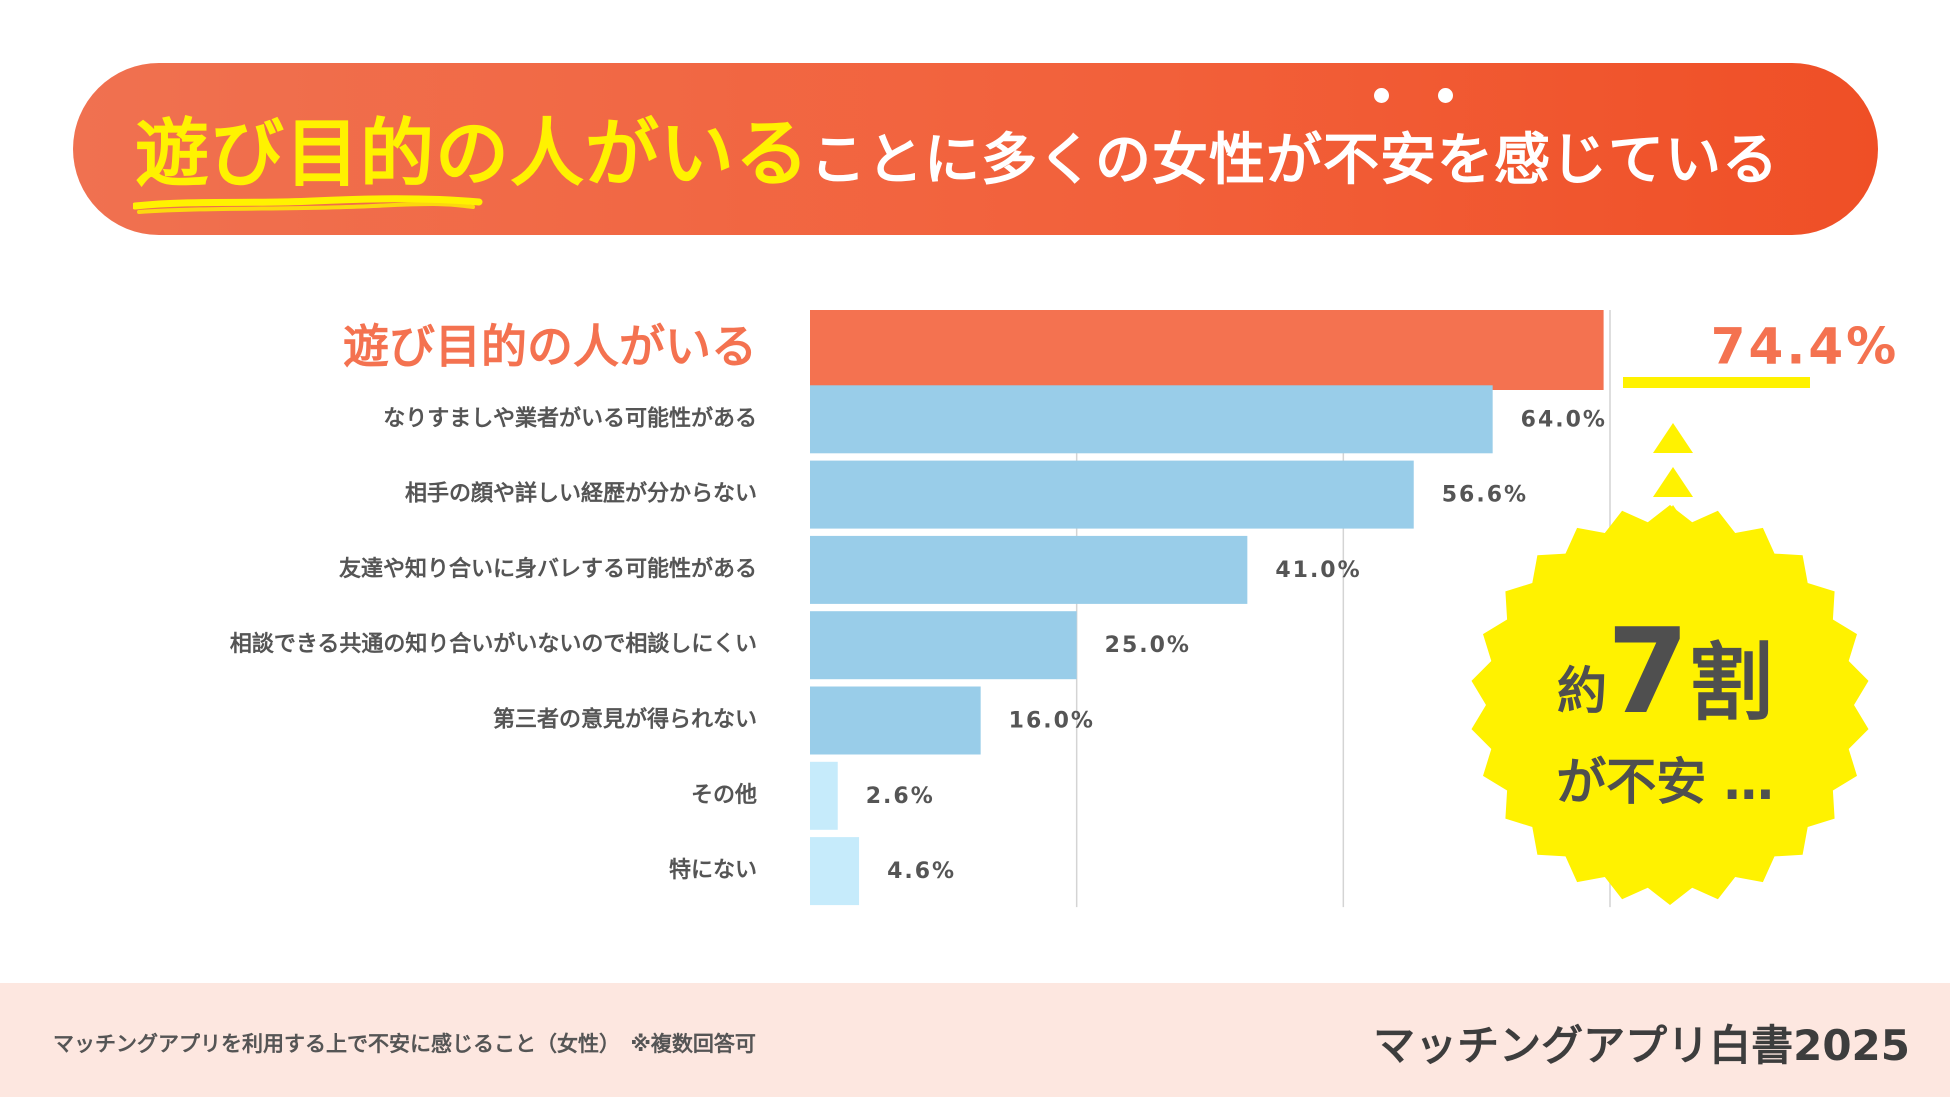 The width and height of the screenshot is (1950, 1097). What do you see at coordinates (713, 870) in the screenshot?
I see `category-label: 特にない` at bounding box center [713, 870].